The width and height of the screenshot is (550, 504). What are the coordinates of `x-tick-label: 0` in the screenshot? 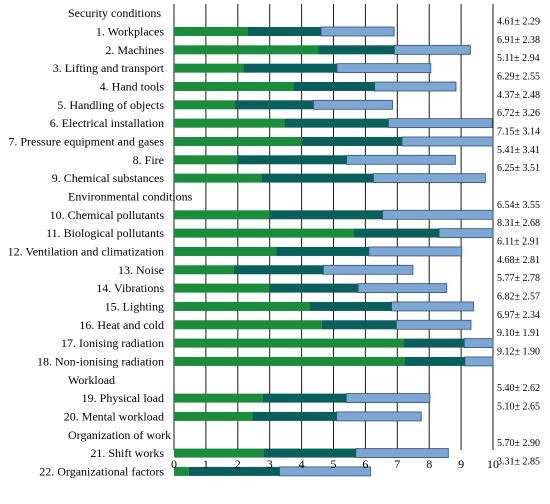 It's located at (174, 464).